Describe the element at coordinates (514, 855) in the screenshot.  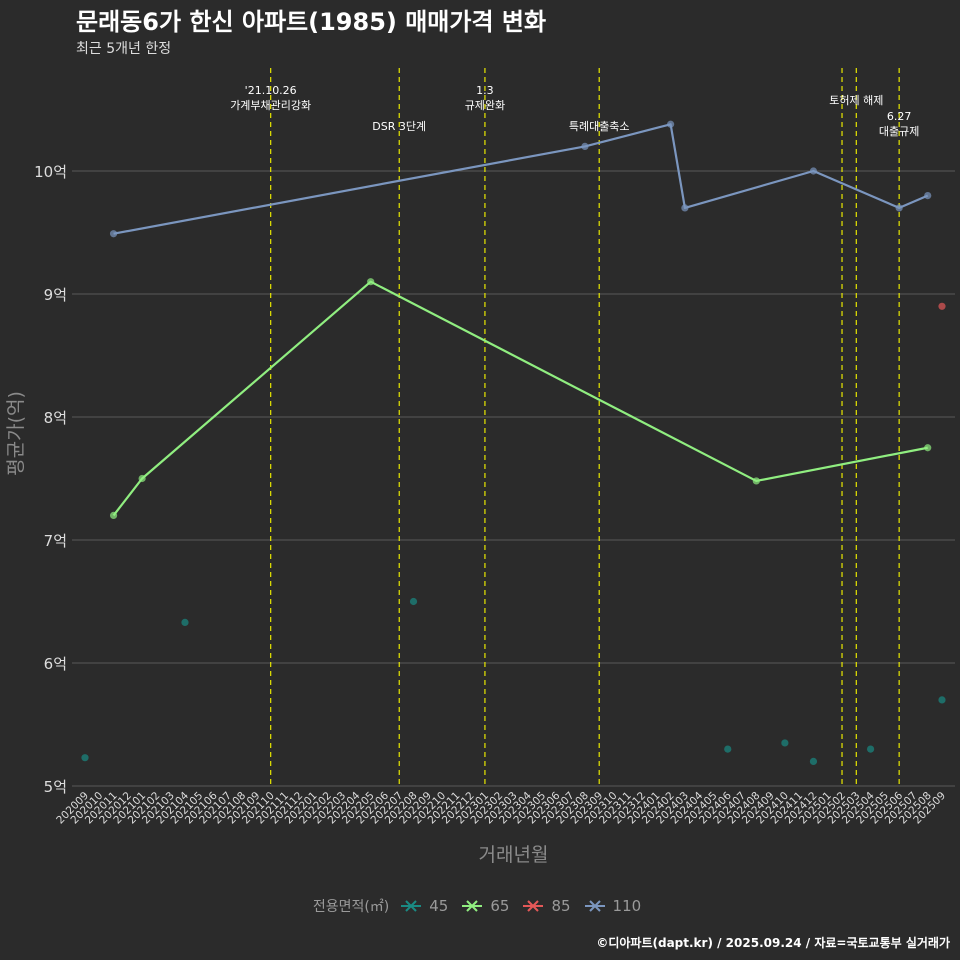
I see `x-axis-title: 거래년월` at that location.